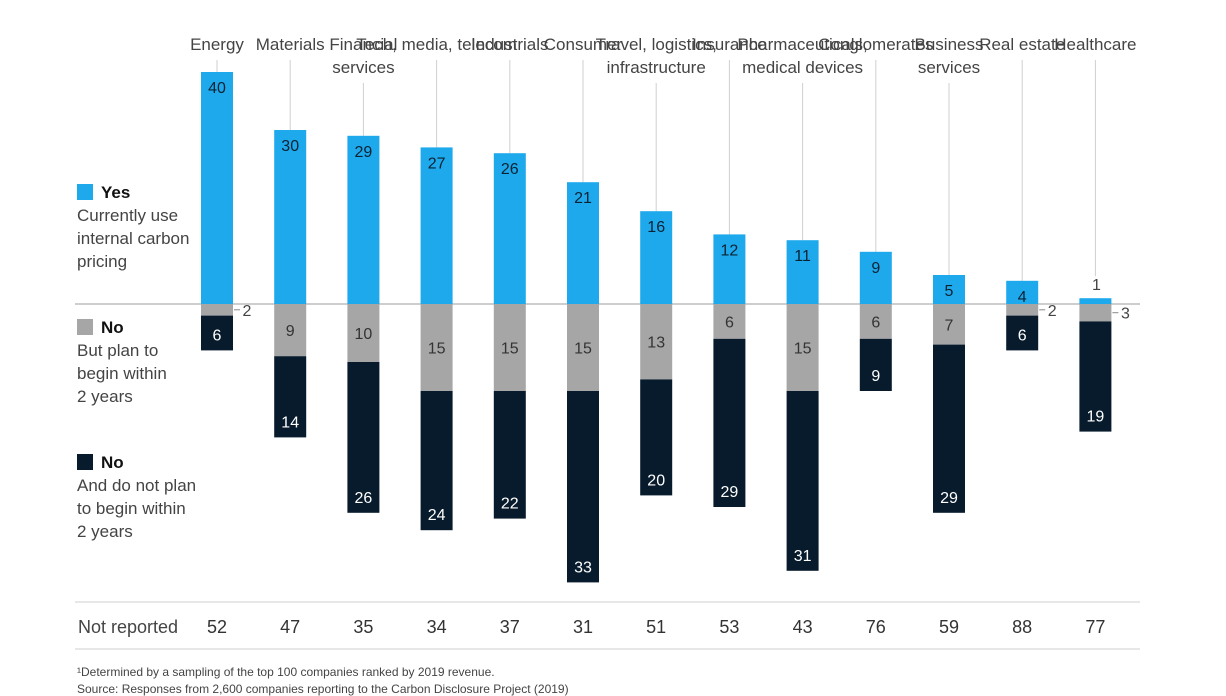 This screenshot has width=1226, height=696. Describe the element at coordinates (112, 462) in the screenshot. I see `legend-title-no-noplan: No` at that location.